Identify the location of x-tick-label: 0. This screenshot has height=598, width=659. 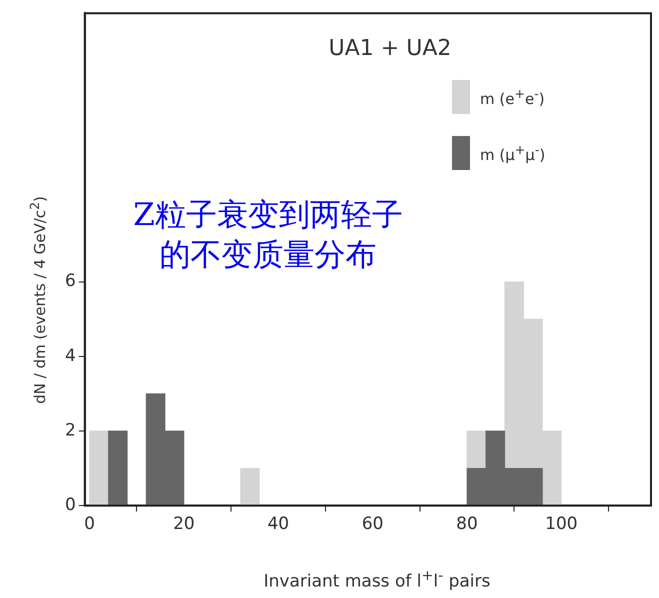
(89, 524).